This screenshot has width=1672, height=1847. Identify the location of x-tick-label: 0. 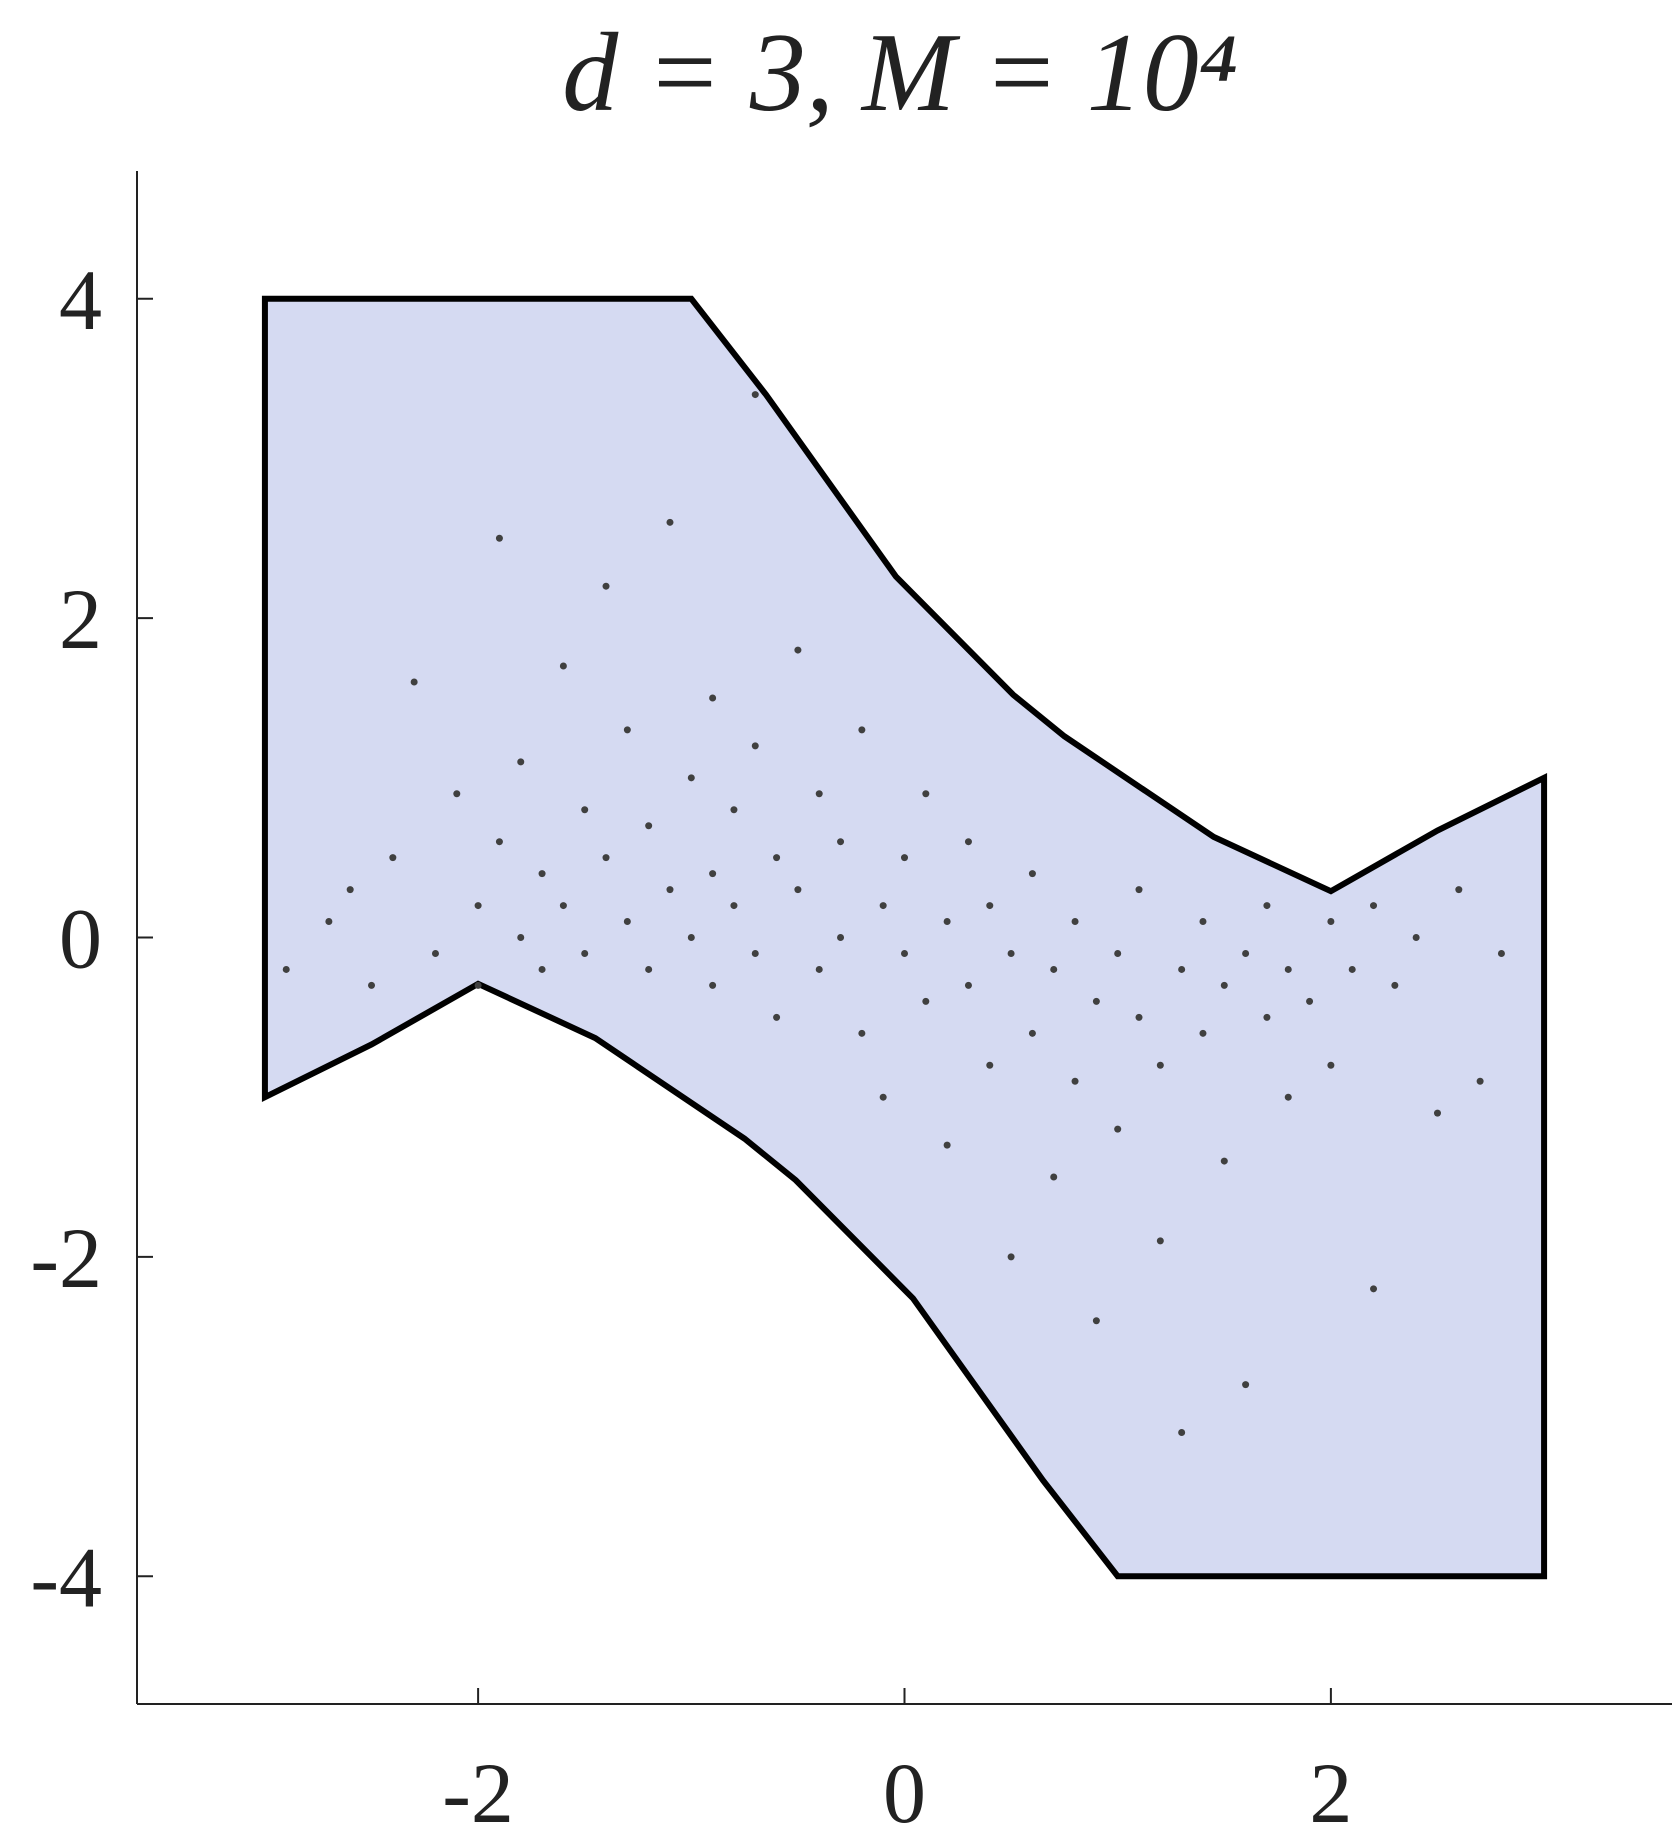
(904, 1793).